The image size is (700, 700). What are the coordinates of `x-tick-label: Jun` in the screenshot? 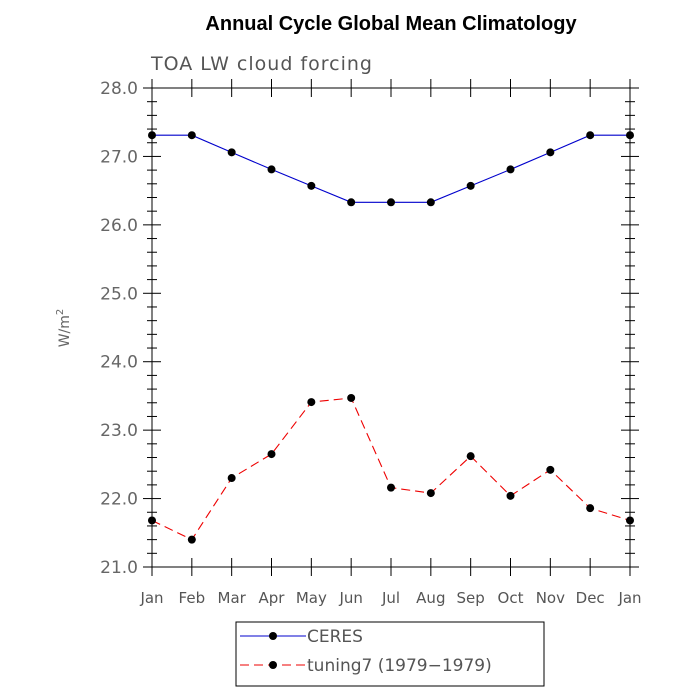 It's located at (350, 598).